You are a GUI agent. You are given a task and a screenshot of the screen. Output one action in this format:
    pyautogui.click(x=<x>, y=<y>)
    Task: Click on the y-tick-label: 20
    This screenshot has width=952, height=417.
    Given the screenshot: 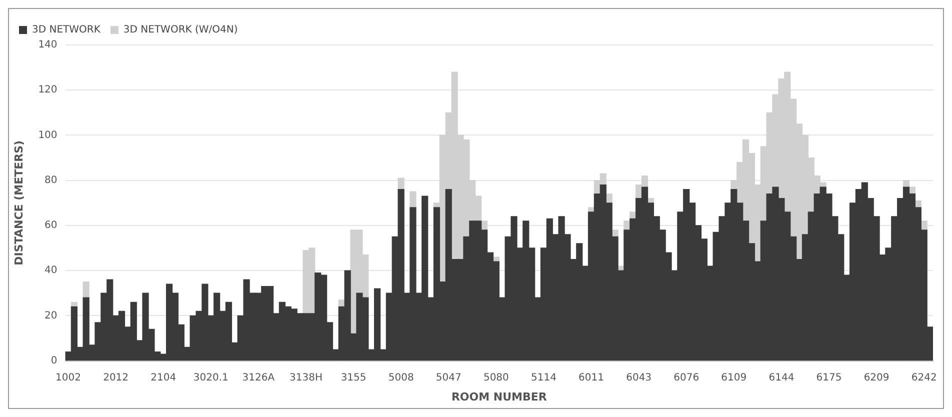 What is the action you would take?
    pyautogui.click(x=51, y=316)
    